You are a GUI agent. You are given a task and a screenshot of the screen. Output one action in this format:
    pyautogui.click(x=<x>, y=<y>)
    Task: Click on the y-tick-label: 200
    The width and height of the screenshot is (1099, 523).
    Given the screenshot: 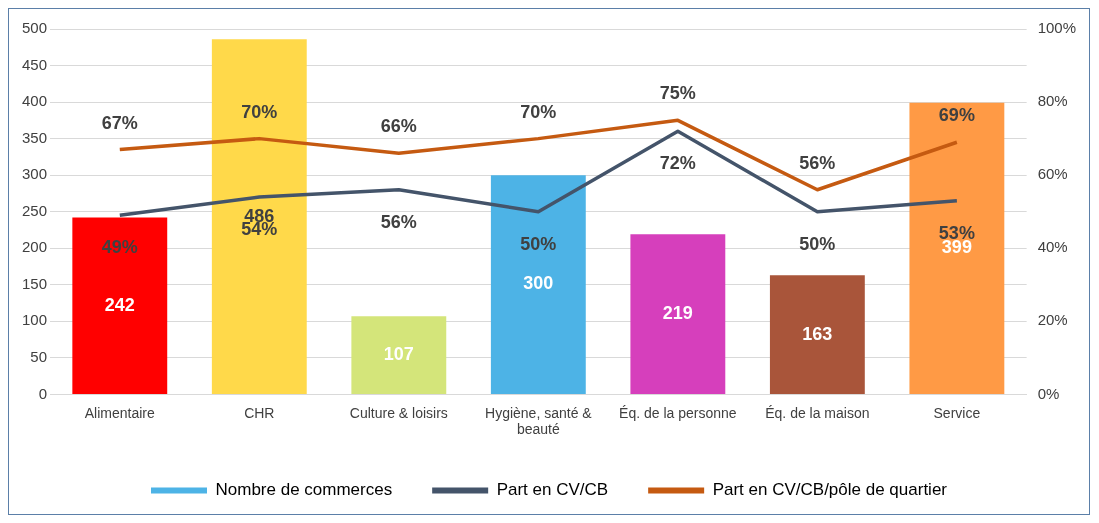 What is the action you would take?
    pyautogui.click(x=35, y=247)
    